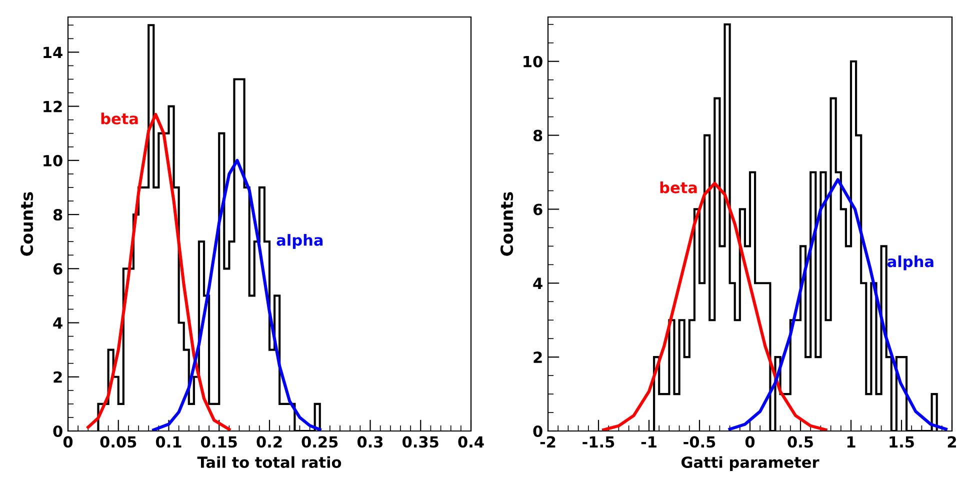 The image size is (967, 489). What do you see at coordinates (700, 442) in the screenshot?
I see `x-tick-label: -0.5` at bounding box center [700, 442].